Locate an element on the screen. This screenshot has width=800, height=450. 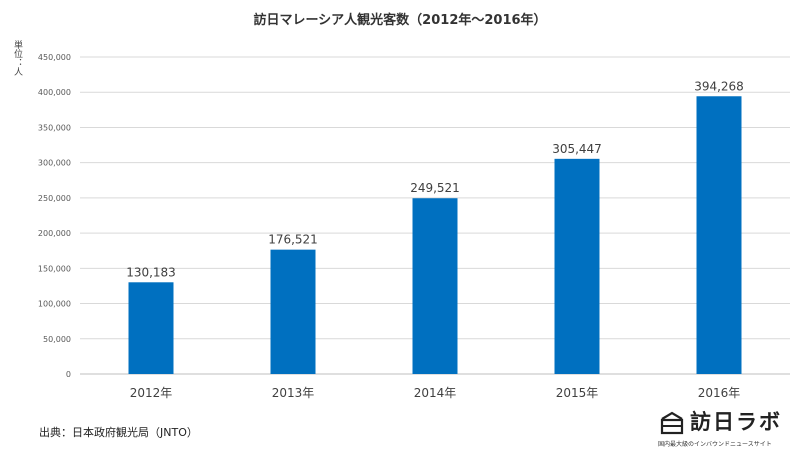
x-tick-label: 2013年 is located at coordinates (293, 393).